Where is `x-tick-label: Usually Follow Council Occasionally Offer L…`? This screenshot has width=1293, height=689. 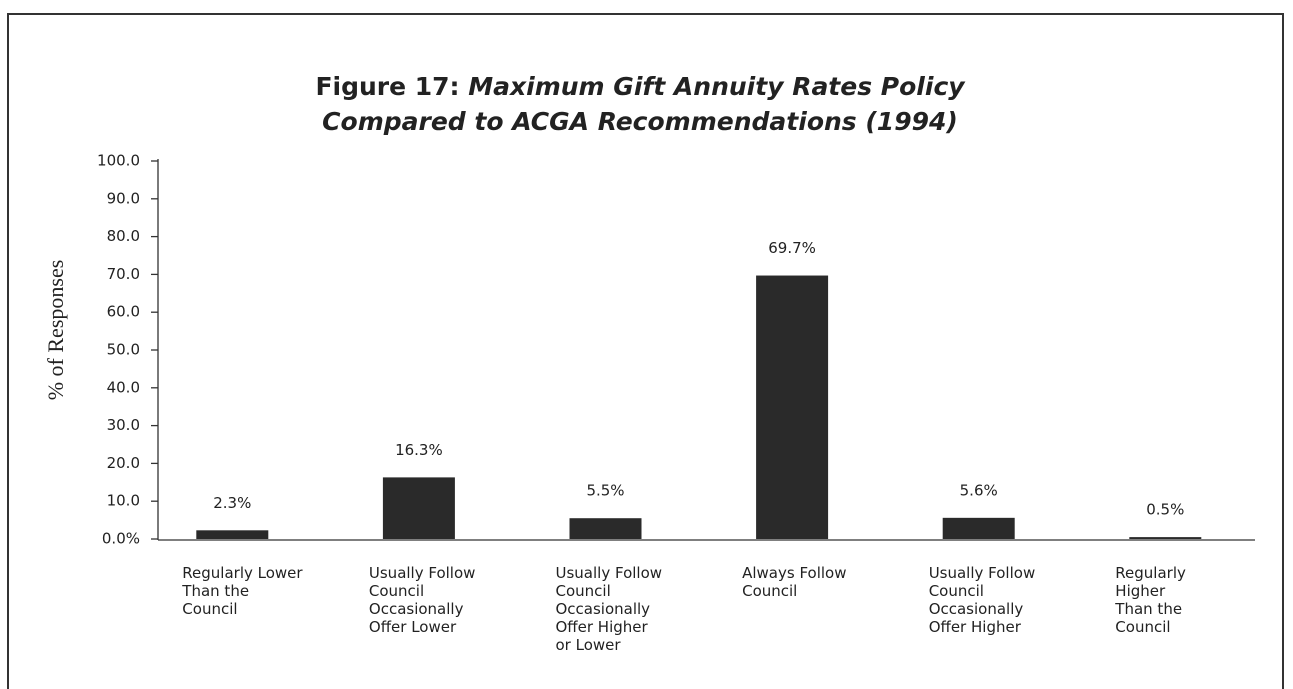
x-tick-label: Usually Follow Council Occasionally Offer L… is located at coordinates (422, 600).